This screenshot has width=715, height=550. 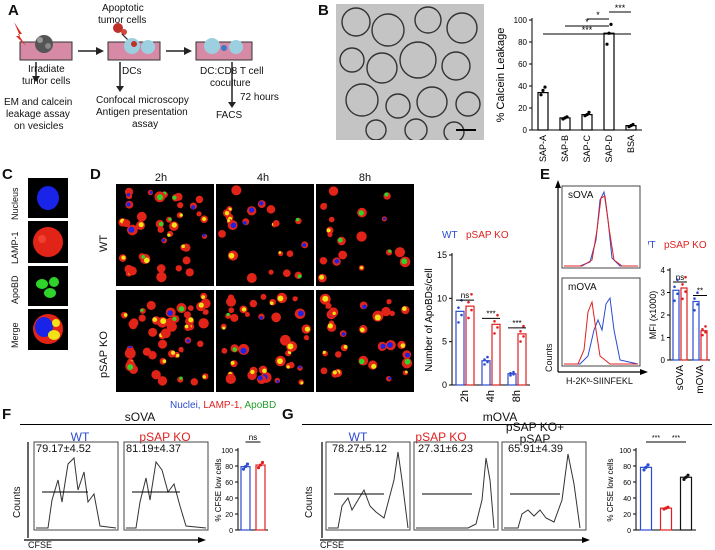 I want to click on row-label-merge: Merge, so click(x=15, y=335).